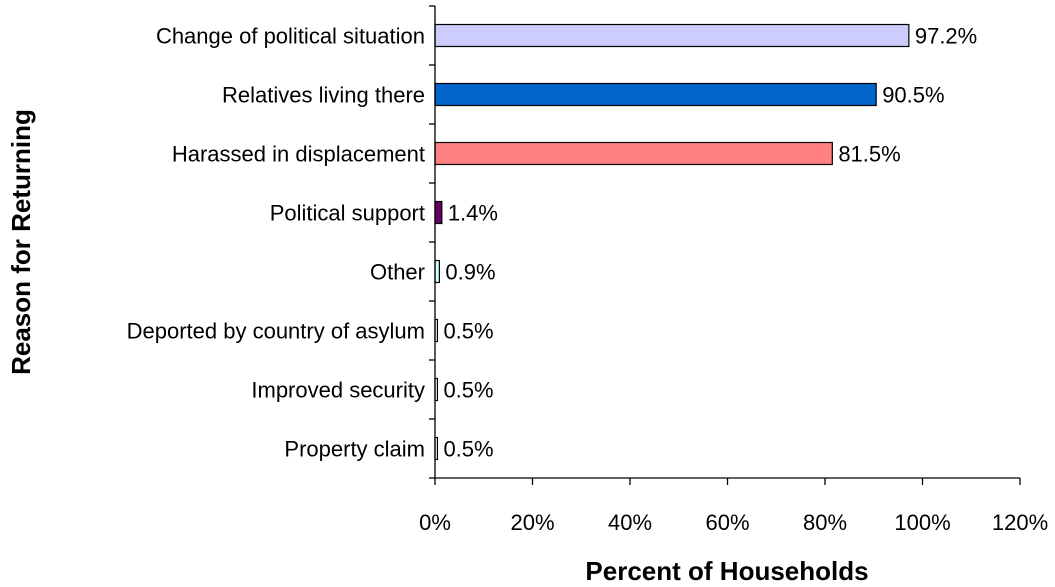 The height and width of the screenshot is (587, 1055). I want to click on category-label: Harassed in displacement, so click(298, 154).